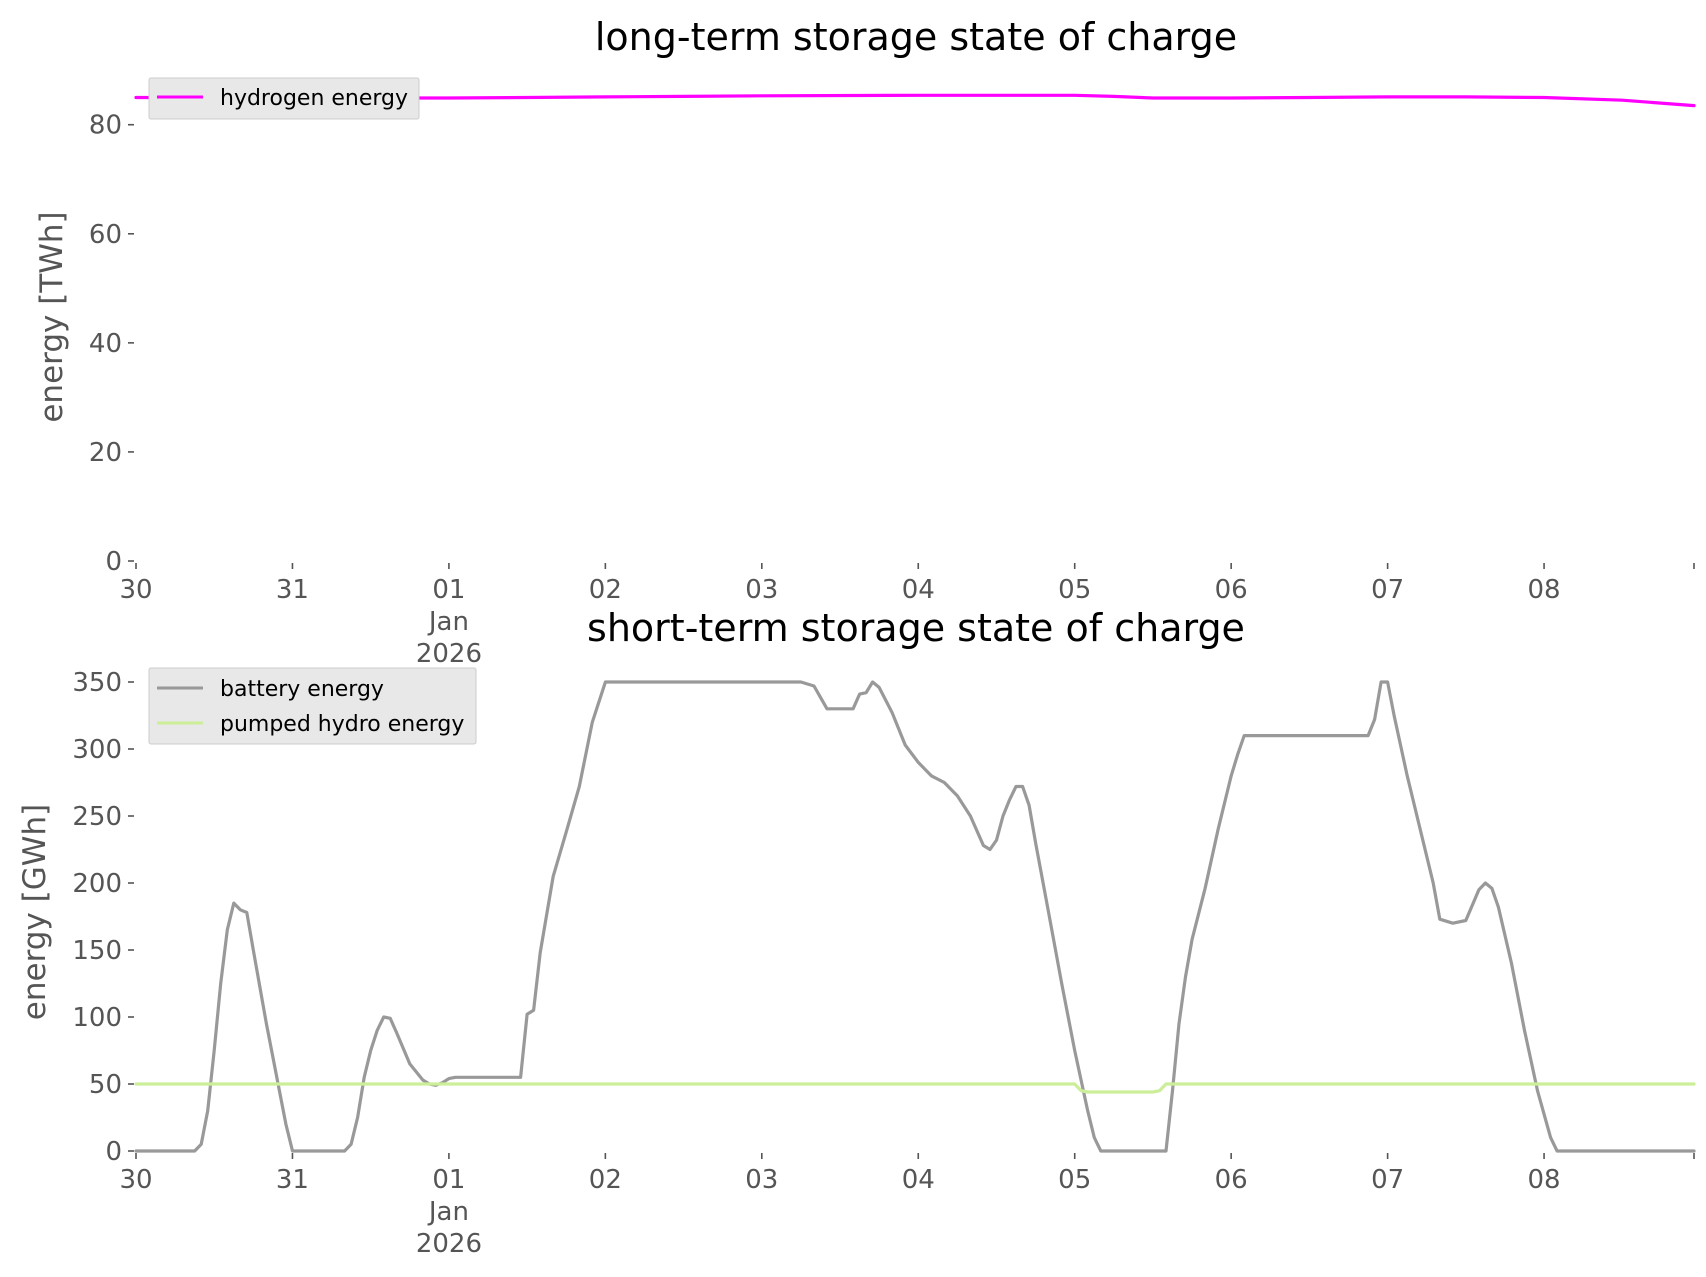 This screenshot has height=1277, width=1706. What do you see at coordinates (97, 884) in the screenshot?
I see `y-tick-label: 200` at bounding box center [97, 884].